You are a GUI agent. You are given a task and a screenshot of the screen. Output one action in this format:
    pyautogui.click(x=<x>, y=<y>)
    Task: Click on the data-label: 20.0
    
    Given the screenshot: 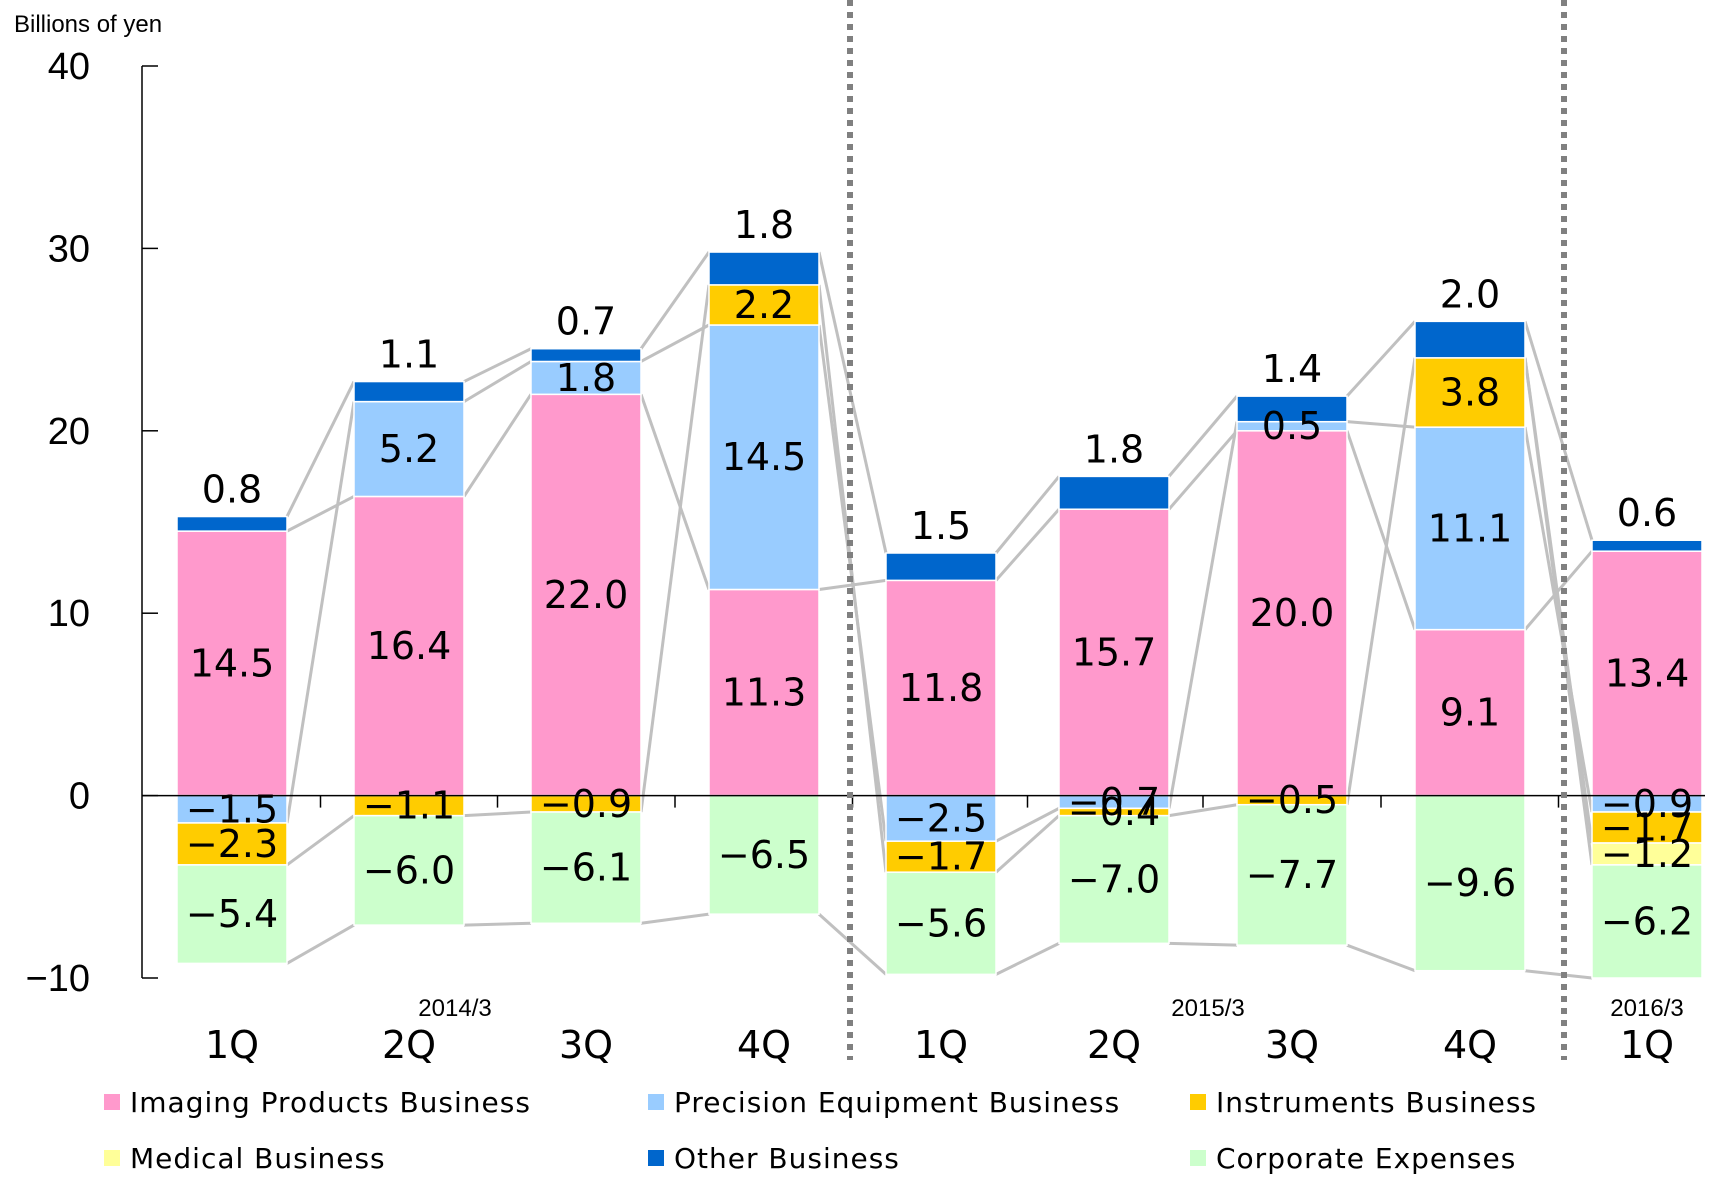 What is the action you would take?
    pyautogui.click(x=1292, y=613)
    